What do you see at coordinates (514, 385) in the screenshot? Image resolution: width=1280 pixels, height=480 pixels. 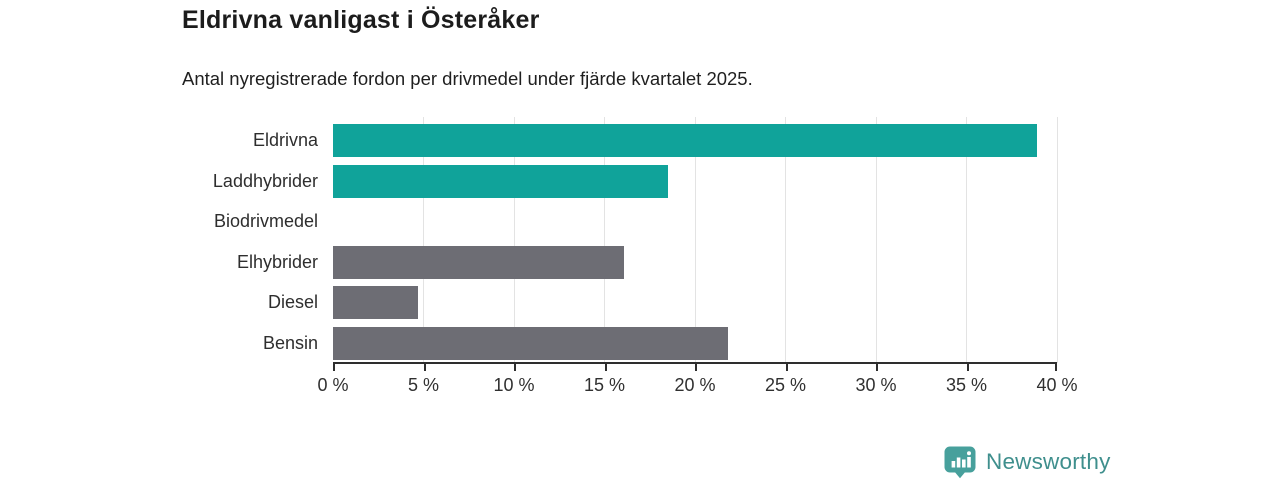 I see `x-axis-tick-label: 10 %` at bounding box center [514, 385].